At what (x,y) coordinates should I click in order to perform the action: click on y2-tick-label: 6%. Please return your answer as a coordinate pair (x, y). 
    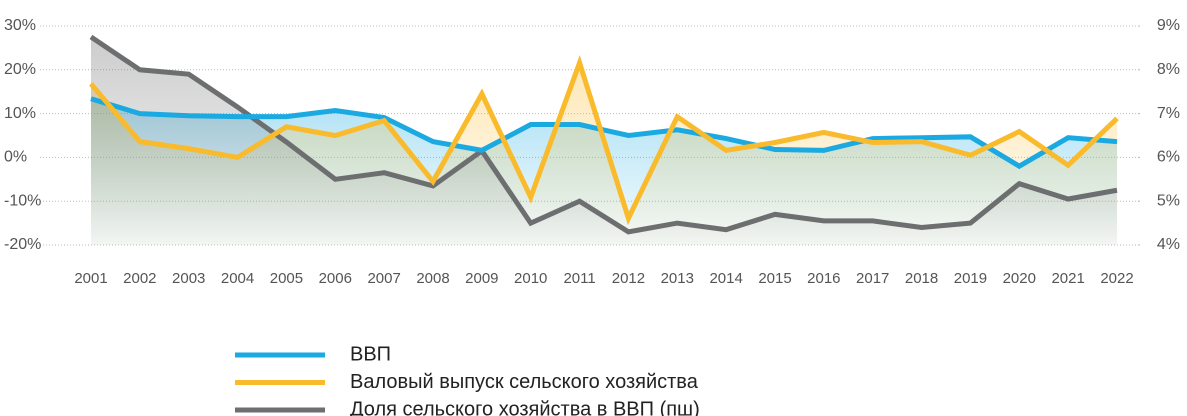
    Looking at the image, I should click on (1168, 157).